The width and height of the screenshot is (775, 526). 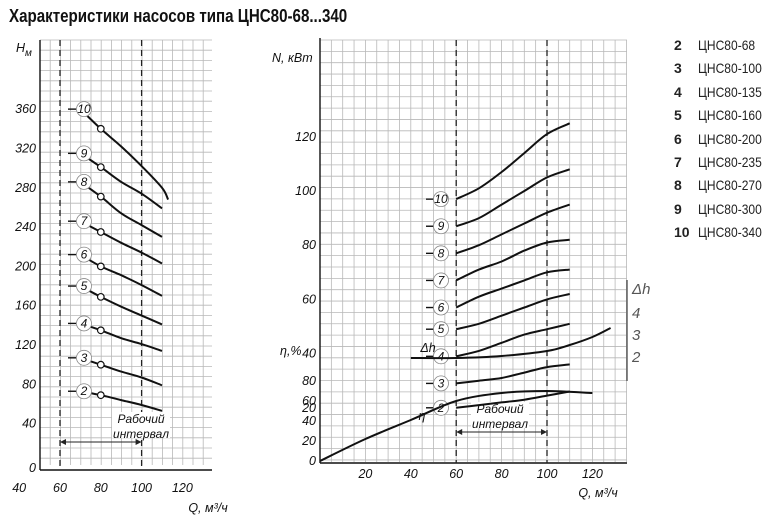 What do you see at coordinates (730, 91) in the screenshot?
I see `legend-label: ЦНС80-135` at bounding box center [730, 91].